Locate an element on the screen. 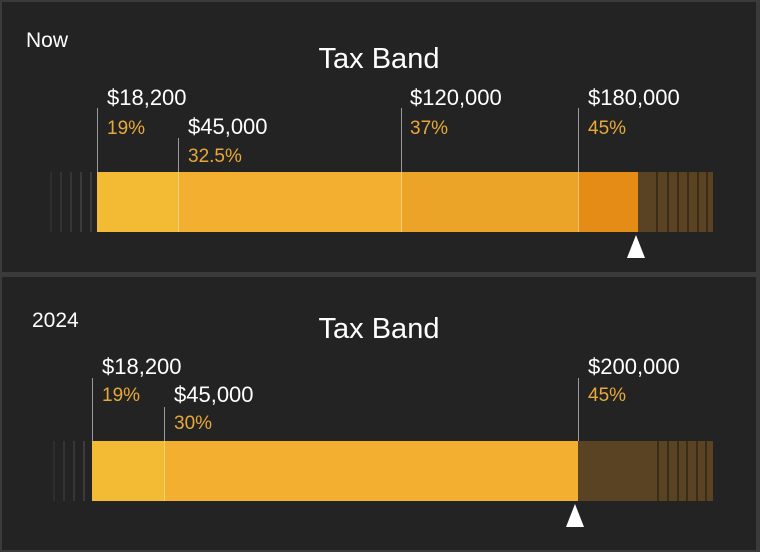 The height and width of the screenshot is (552, 760). panel-label: 2024 is located at coordinates (55, 320).